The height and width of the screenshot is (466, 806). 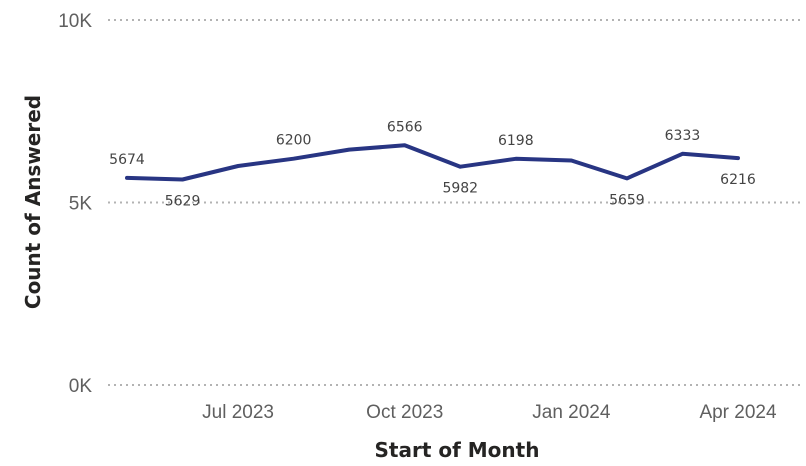 What do you see at coordinates (516, 141) in the screenshot?
I see `data-label: 6198` at bounding box center [516, 141].